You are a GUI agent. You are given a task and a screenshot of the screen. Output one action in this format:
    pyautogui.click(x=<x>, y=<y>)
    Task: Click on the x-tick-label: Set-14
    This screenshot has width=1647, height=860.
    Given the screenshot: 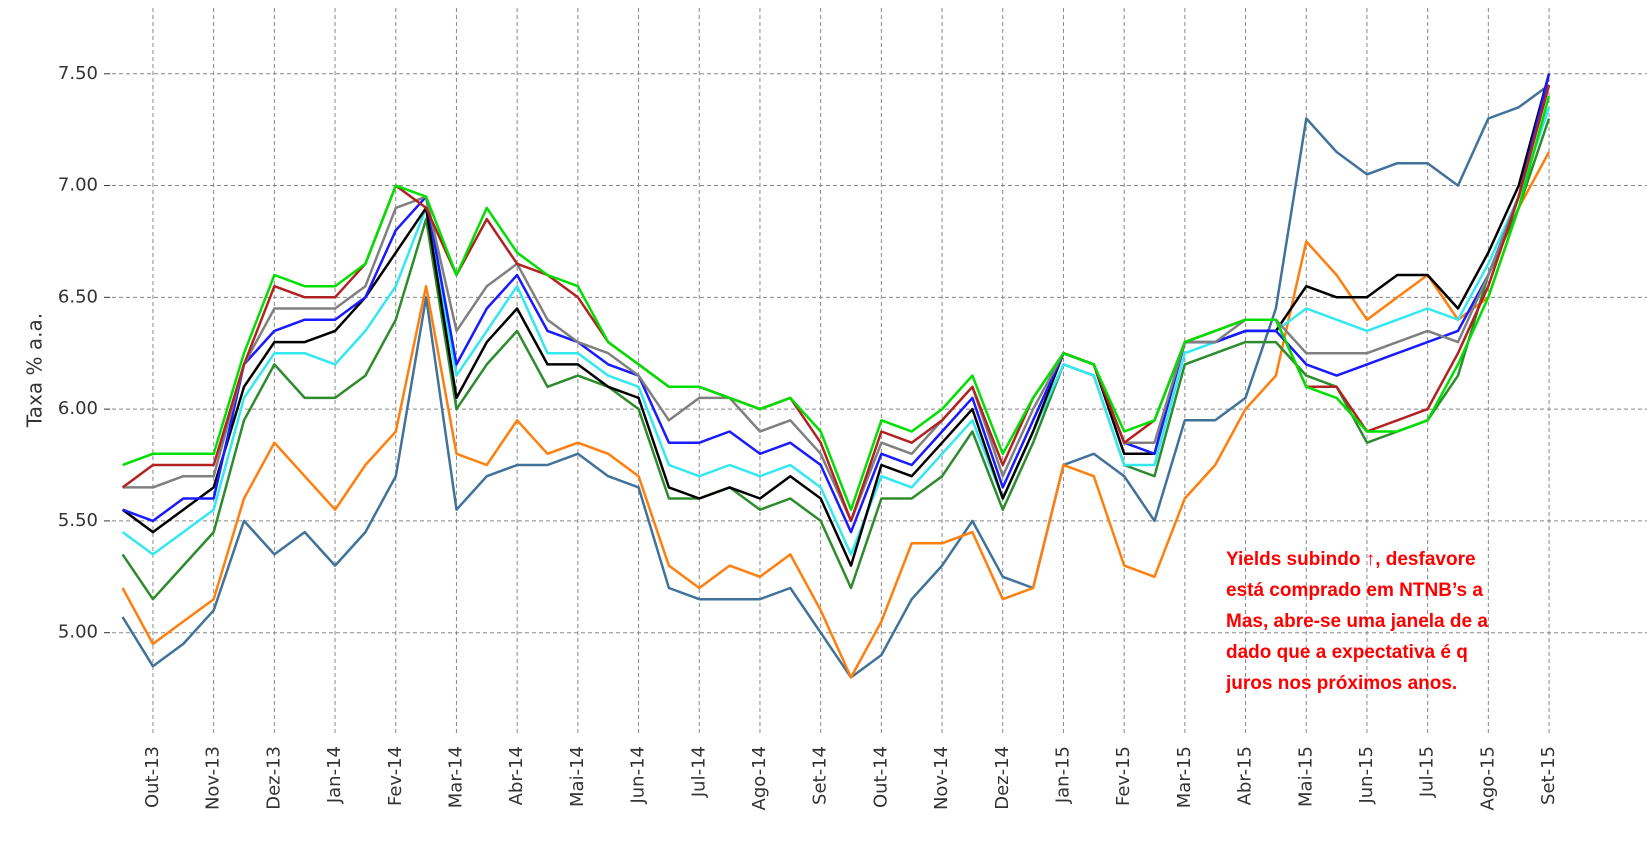 What is the action you would take?
    pyautogui.click(x=820, y=775)
    